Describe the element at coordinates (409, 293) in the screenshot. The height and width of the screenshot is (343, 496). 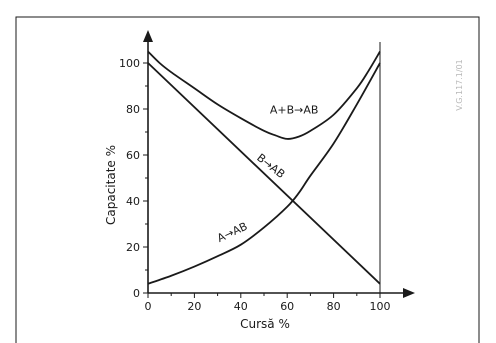
I see `x-axis-arrow` at that location.